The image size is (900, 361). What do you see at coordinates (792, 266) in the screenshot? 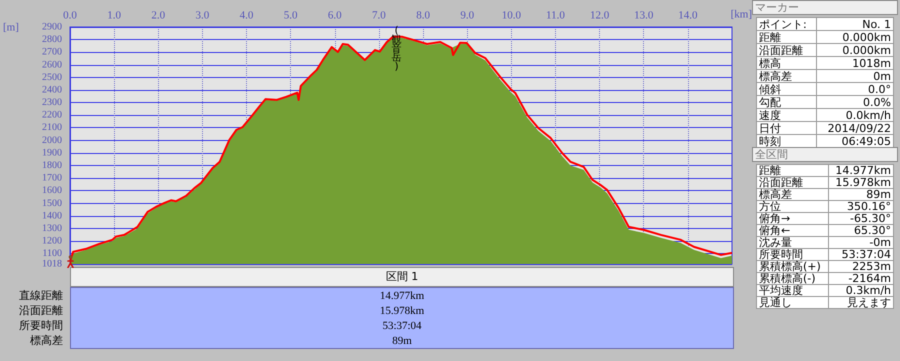
I see `text: 累積標高(+)` at bounding box center [792, 266].